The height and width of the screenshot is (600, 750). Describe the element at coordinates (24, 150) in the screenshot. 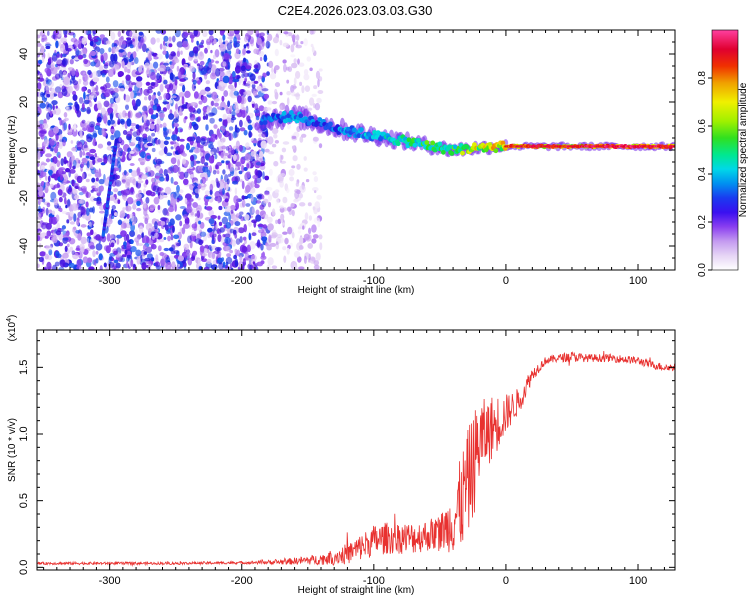

I see `y-tick-label: 0` at that location.